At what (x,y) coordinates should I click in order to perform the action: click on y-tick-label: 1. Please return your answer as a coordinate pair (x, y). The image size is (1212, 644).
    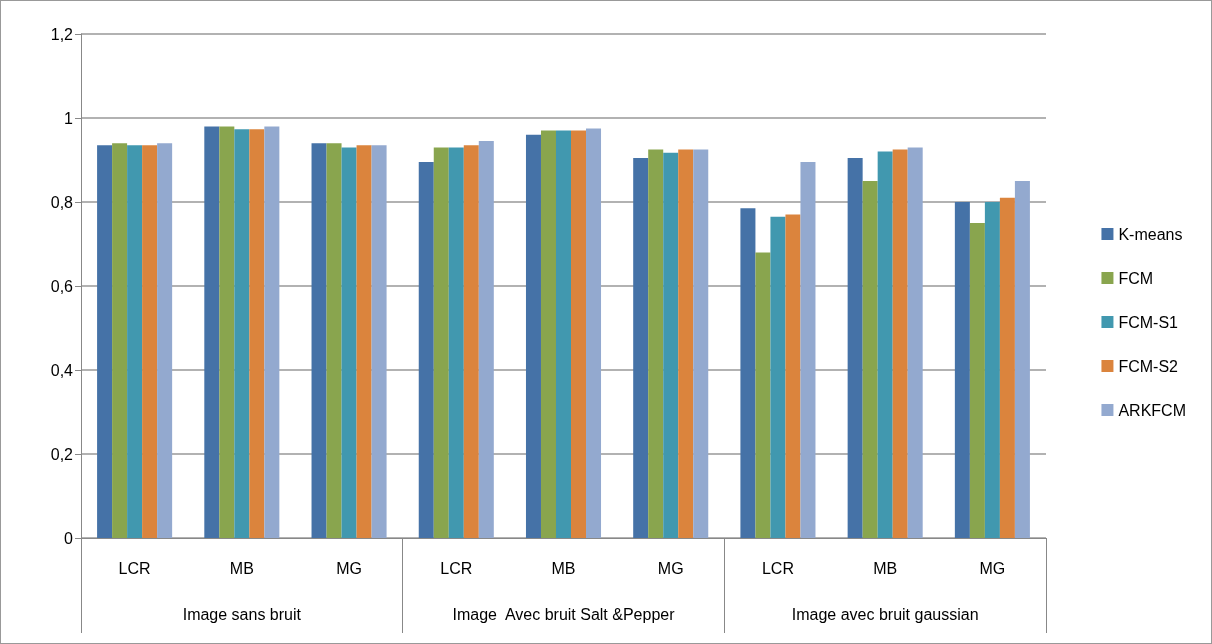
    Looking at the image, I should click on (69, 118).